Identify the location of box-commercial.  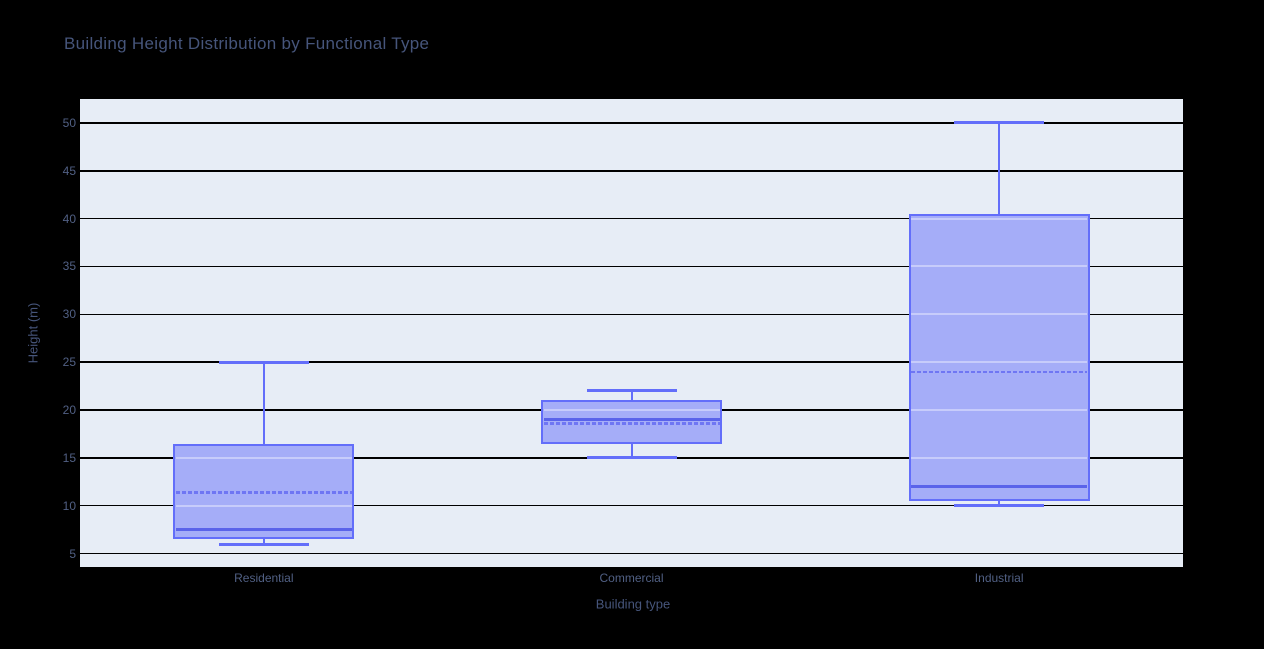
(631, 422).